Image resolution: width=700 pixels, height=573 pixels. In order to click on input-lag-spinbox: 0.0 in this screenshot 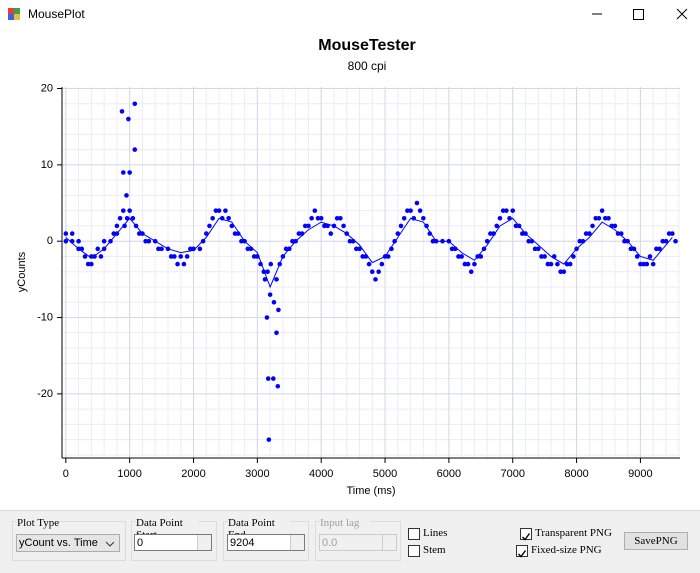, I will do `click(358, 542)`.